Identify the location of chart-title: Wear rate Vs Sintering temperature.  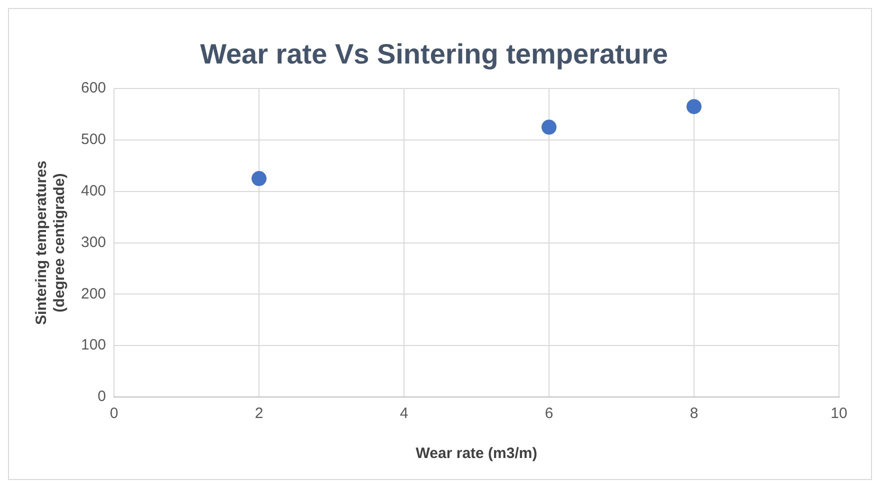
(434, 54).